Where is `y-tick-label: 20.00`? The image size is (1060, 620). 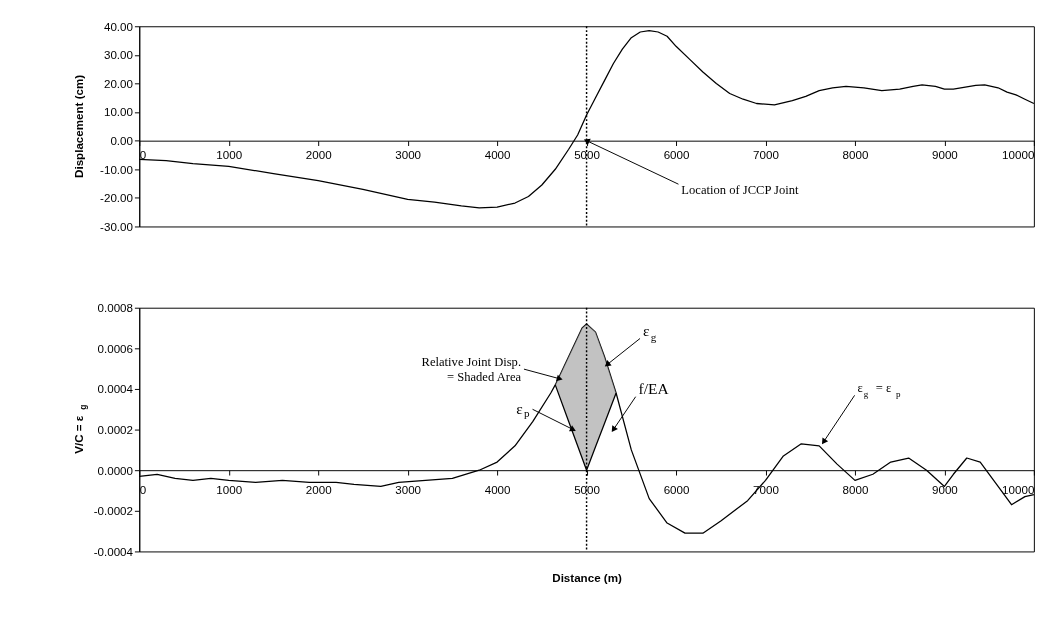 y-tick-label: 20.00 is located at coordinates (118, 83).